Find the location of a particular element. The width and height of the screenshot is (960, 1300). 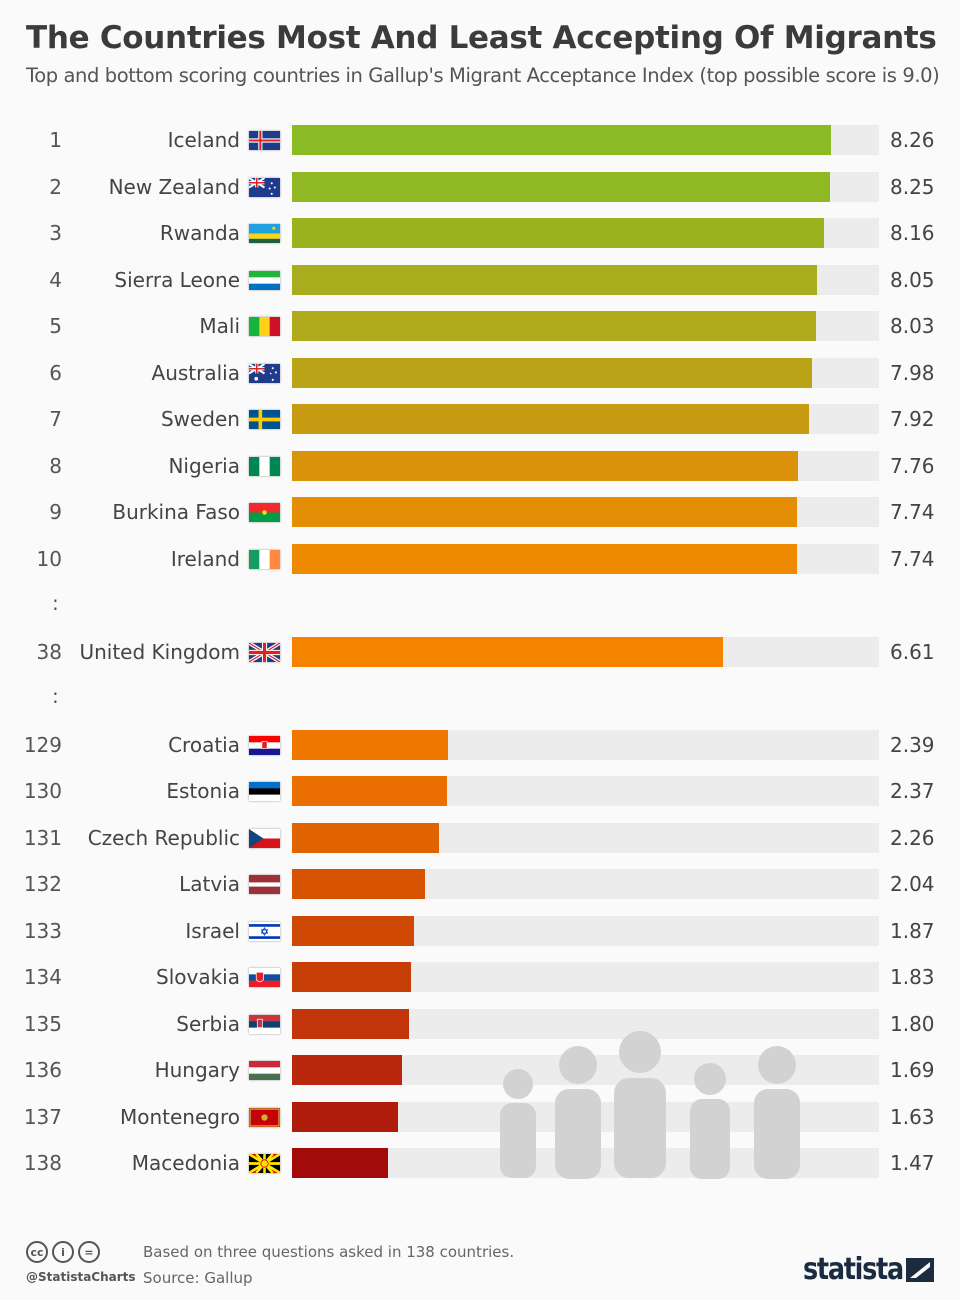

creative-commons-icons: cc i = is located at coordinates (63, 1252).